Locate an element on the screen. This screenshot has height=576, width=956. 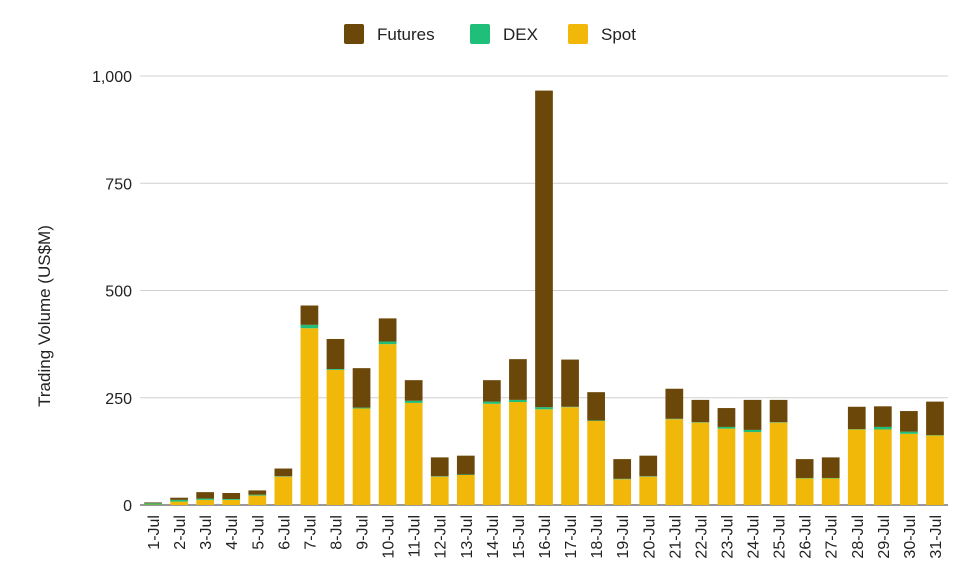
legend: Futures DEX Spot is located at coordinates (490, 34).